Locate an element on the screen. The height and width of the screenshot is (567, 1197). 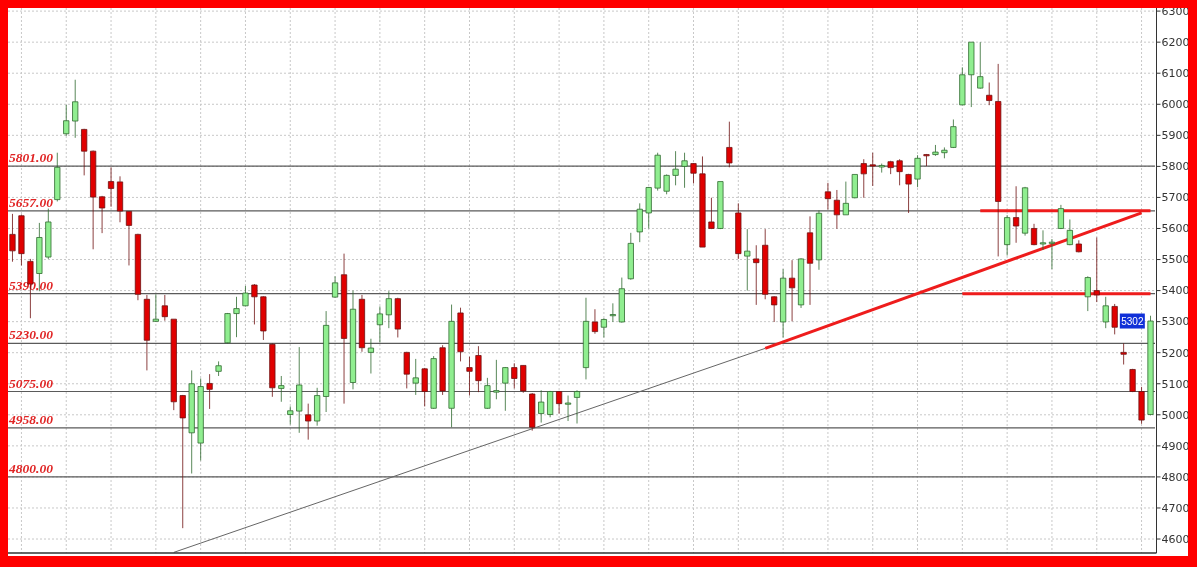
y-tick-label: 4800 is located at coordinates (1175, 477).